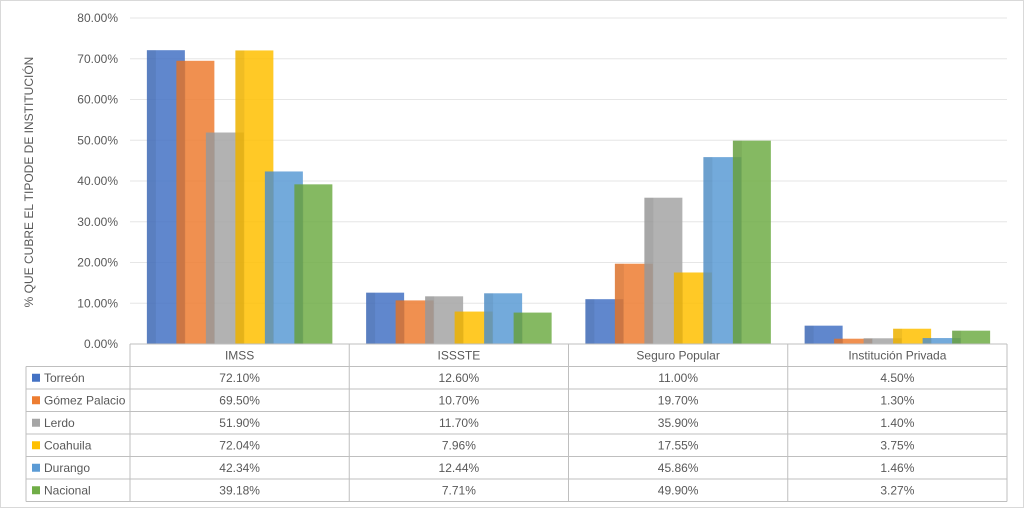 This screenshot has height=508, width=1024. What do you see at coordinates (97, 18) in the screenshot?
I see `y-tick-label: 80.00%` at bounding box center [97, 18].